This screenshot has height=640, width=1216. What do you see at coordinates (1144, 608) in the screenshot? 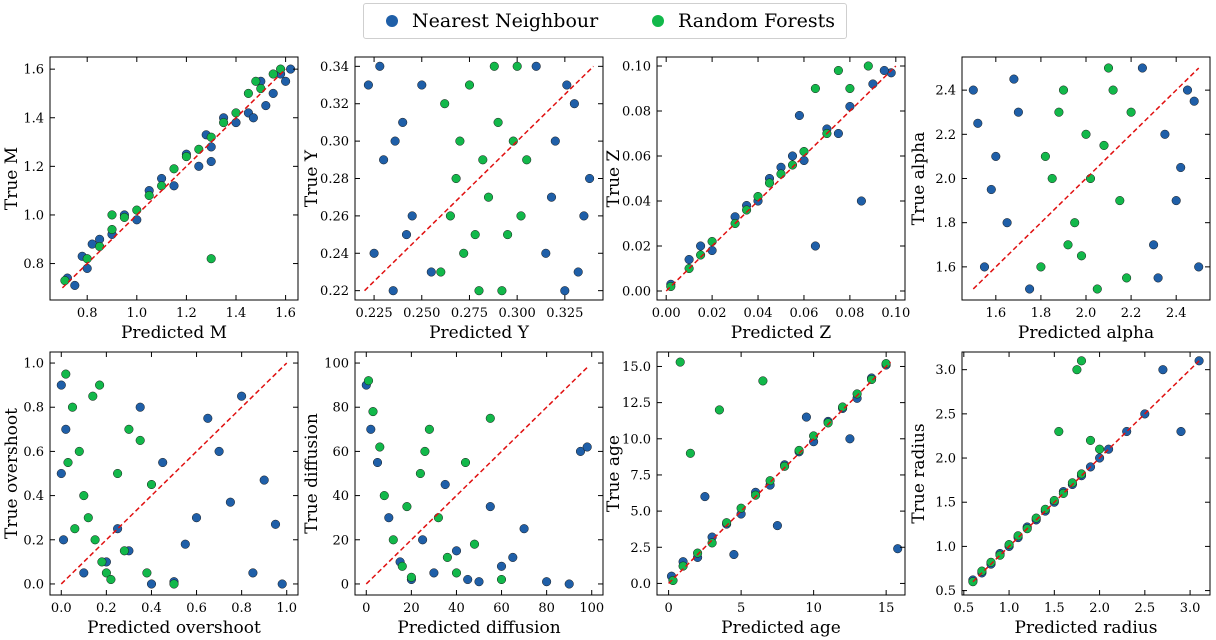
I see `x-tick-label: 2.5` at bounding box center [1144, 608].